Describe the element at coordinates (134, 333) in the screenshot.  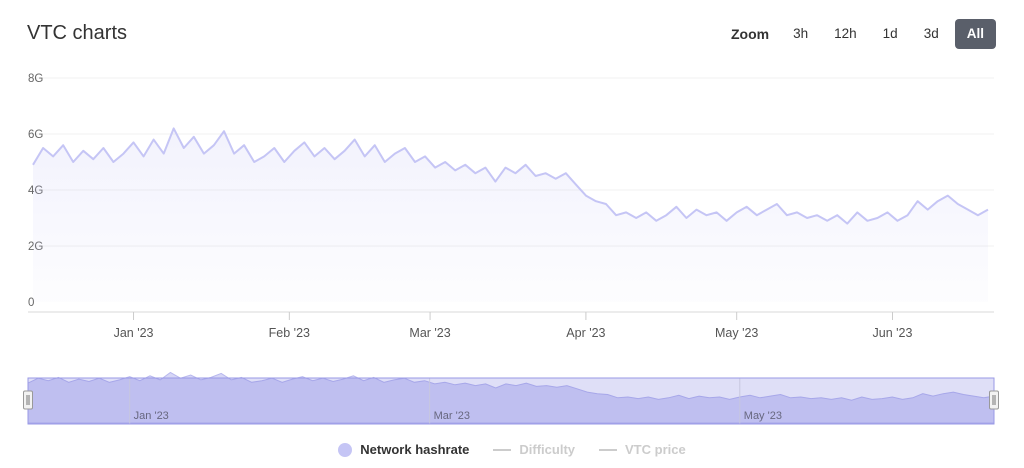
I see `x-tick-label: Jan '23` at that location.